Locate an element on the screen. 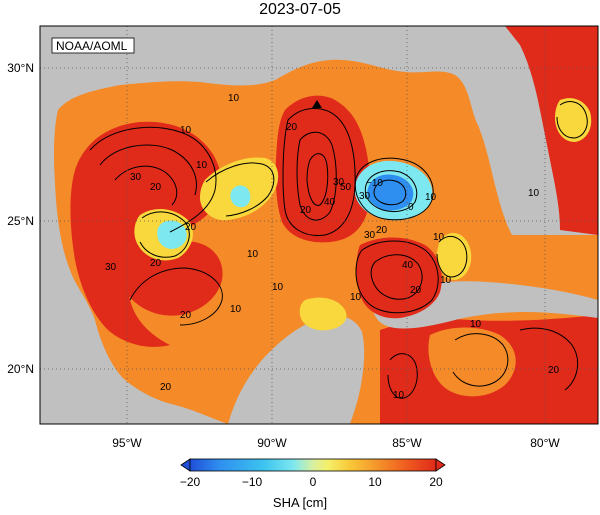 This screenshot has width=600, height=515. florida-peninsula is located at coordinates (507, 125).